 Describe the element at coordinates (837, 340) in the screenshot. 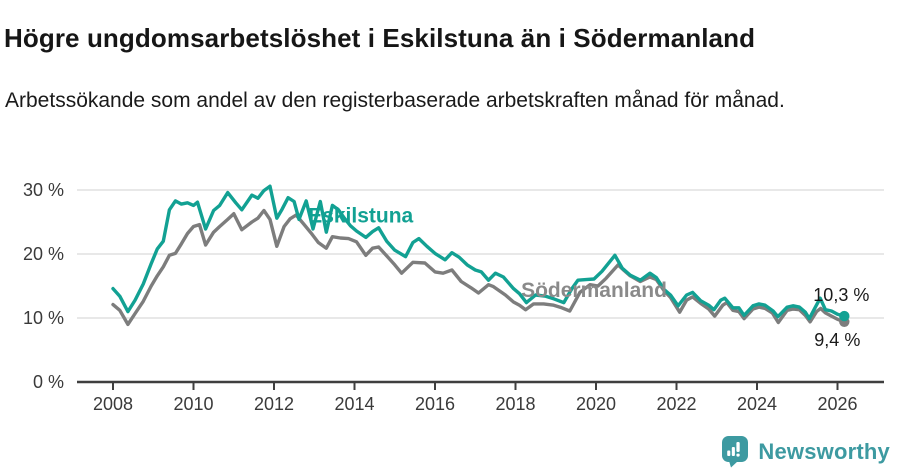

I see `end-value-label-södermanland: 9,4 %` at that location.